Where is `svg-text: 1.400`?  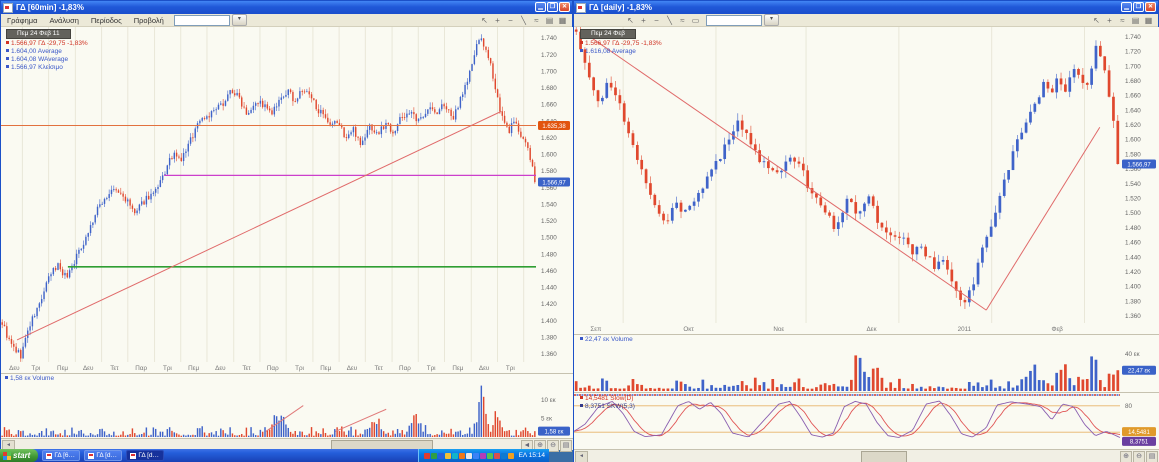 svg-text: 1.400 is located at coordinates (1133, 287).